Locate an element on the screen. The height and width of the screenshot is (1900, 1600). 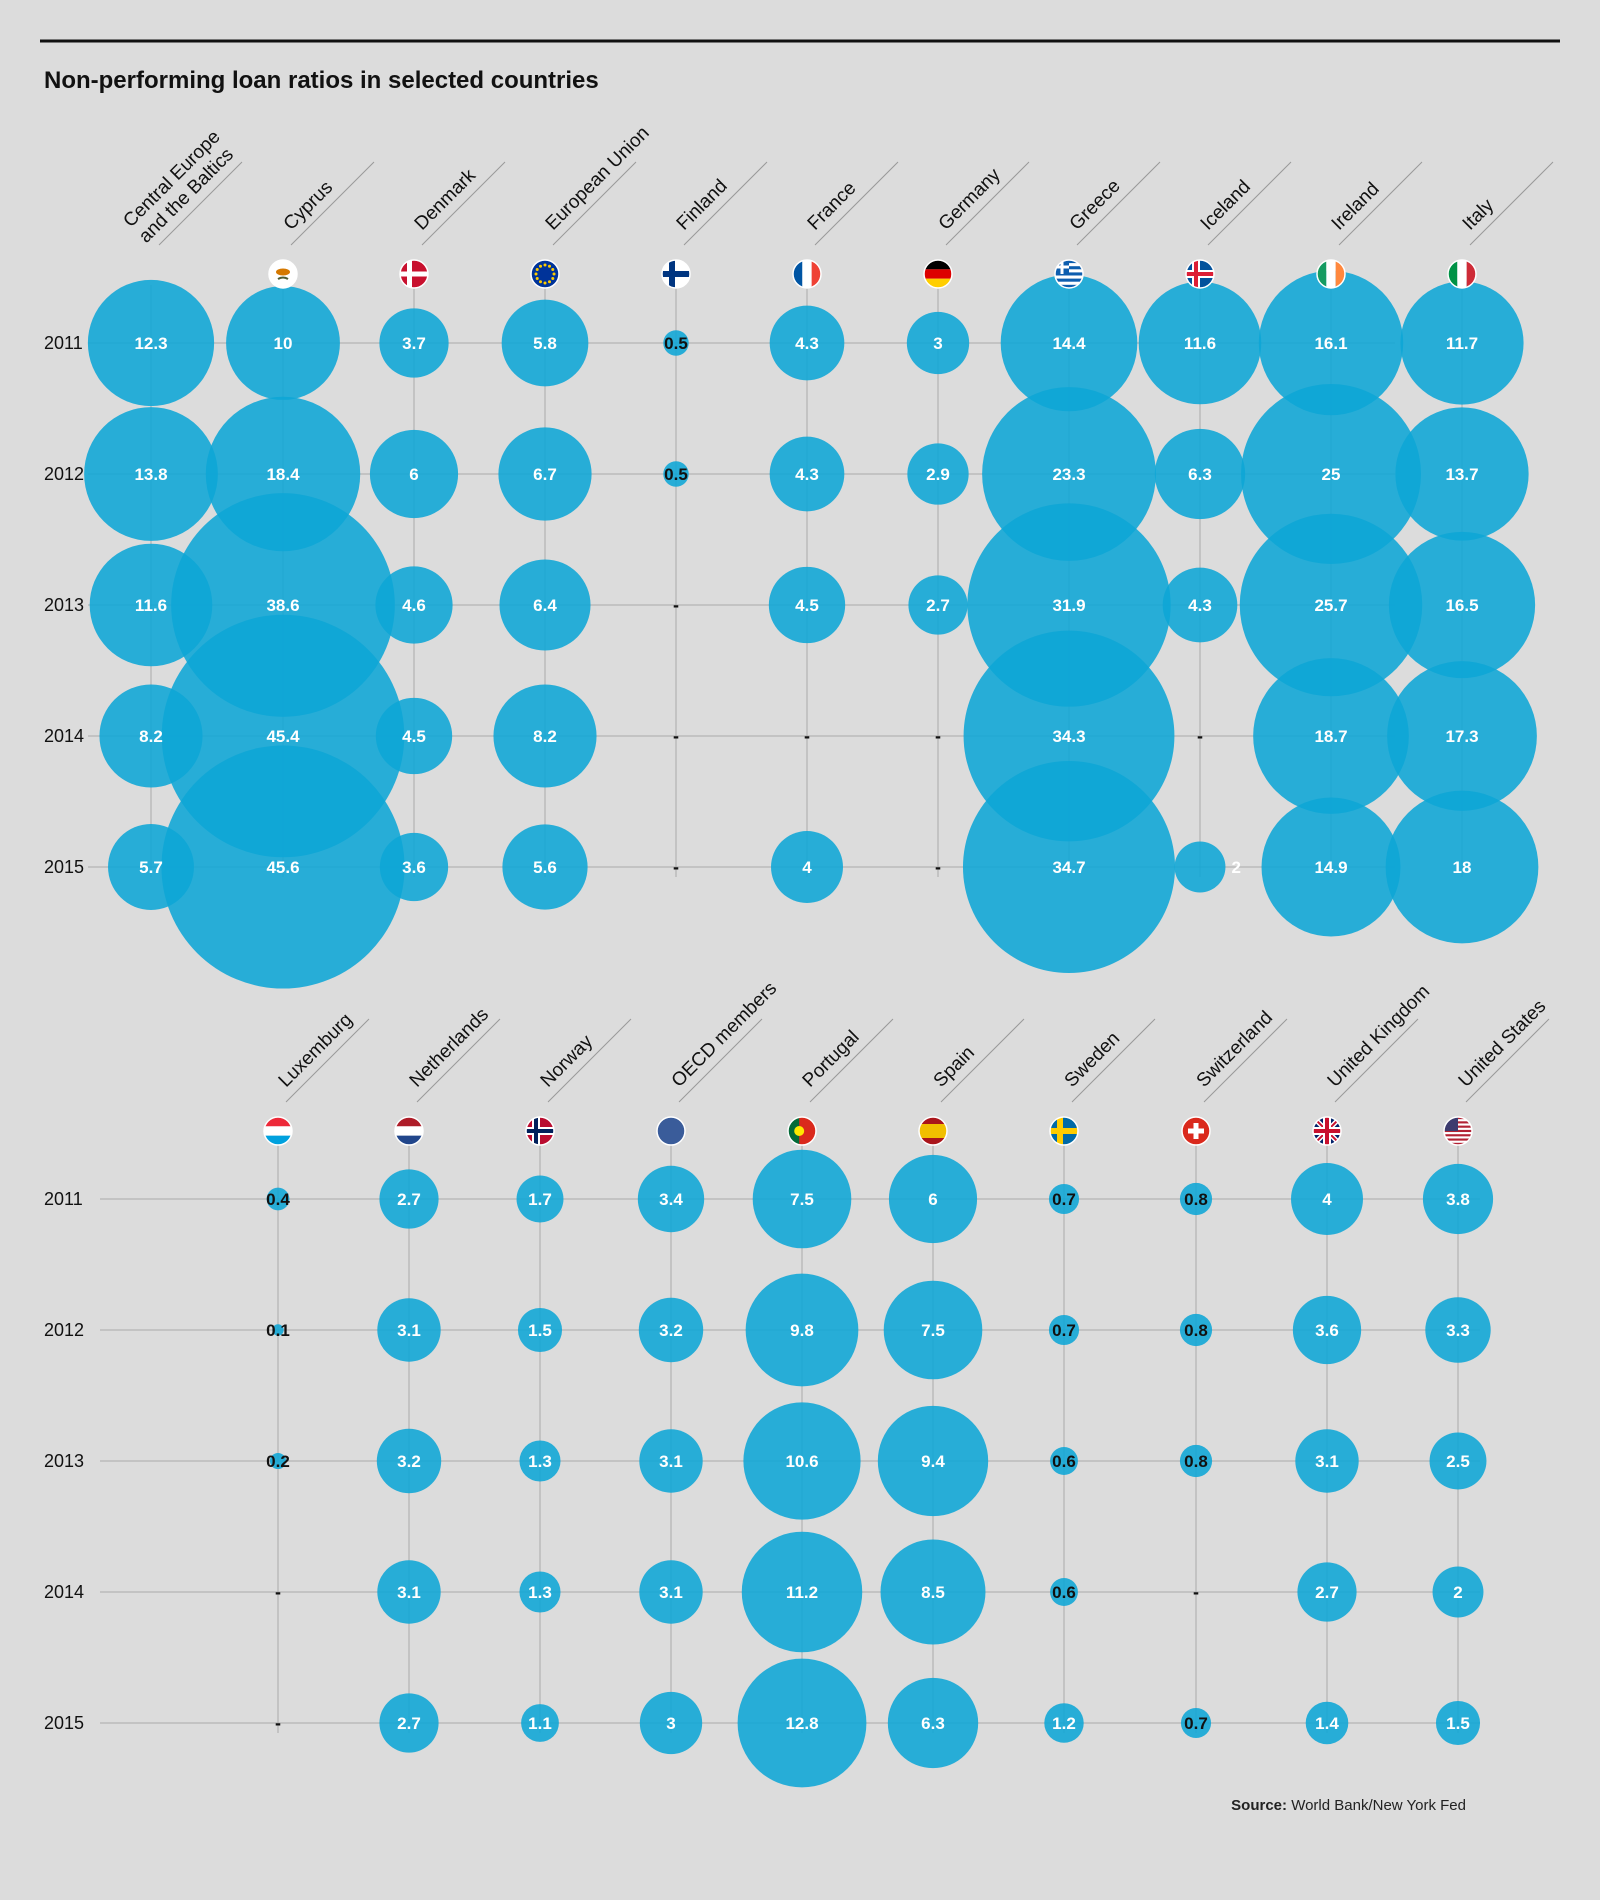
country-label-germany: Germany is located at coordinates (970, 199).